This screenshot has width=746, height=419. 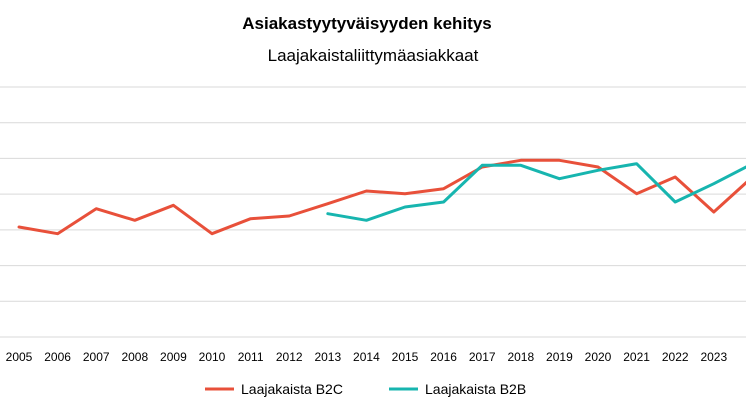 I want to click on x-tick-label: 2014, so click(x=366, y=357).